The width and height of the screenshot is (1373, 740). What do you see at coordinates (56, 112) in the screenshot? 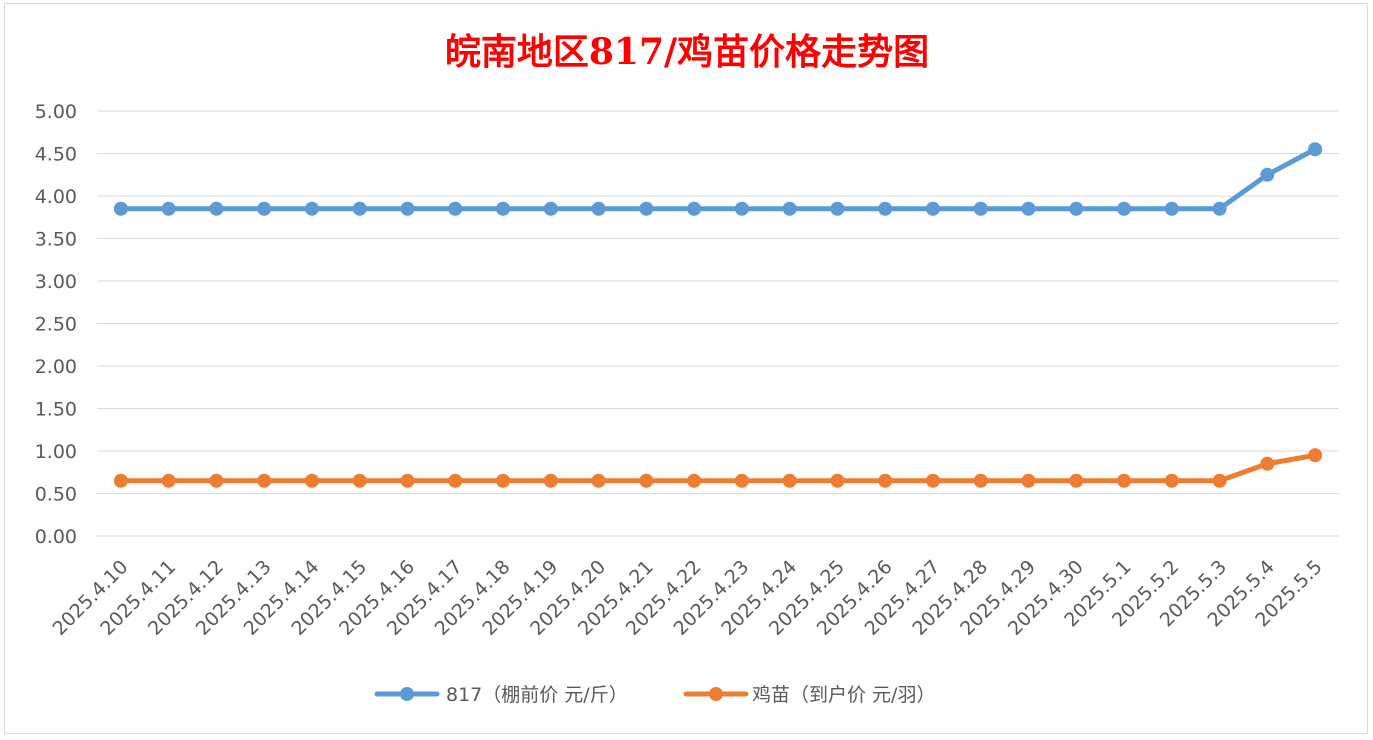
I see `y-tick-label: 5.00` at bounding box center [56, 112].